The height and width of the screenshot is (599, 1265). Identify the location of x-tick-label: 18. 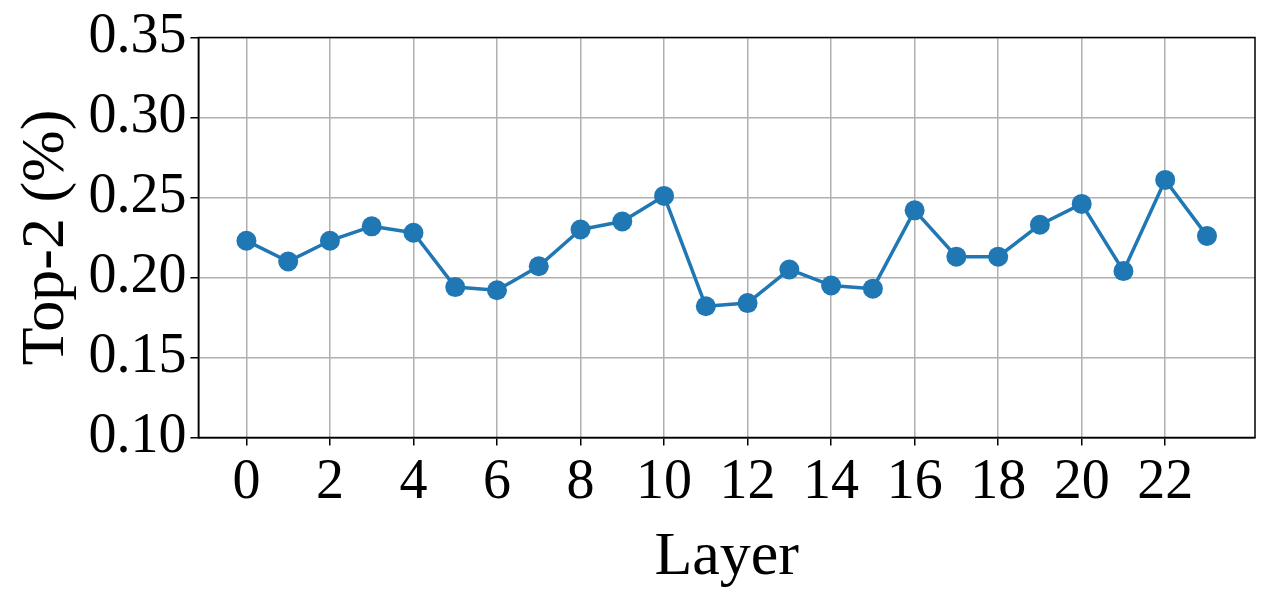
(998, 478).